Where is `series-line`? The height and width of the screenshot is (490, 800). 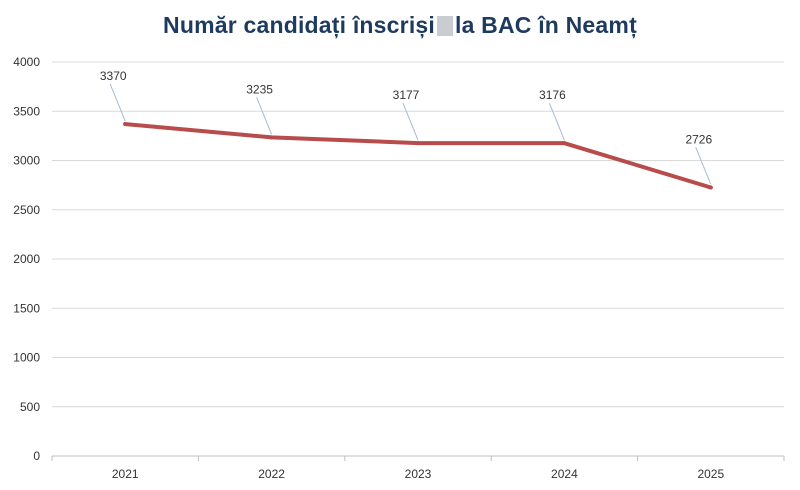
series-line is located at coordinates (418, 156).